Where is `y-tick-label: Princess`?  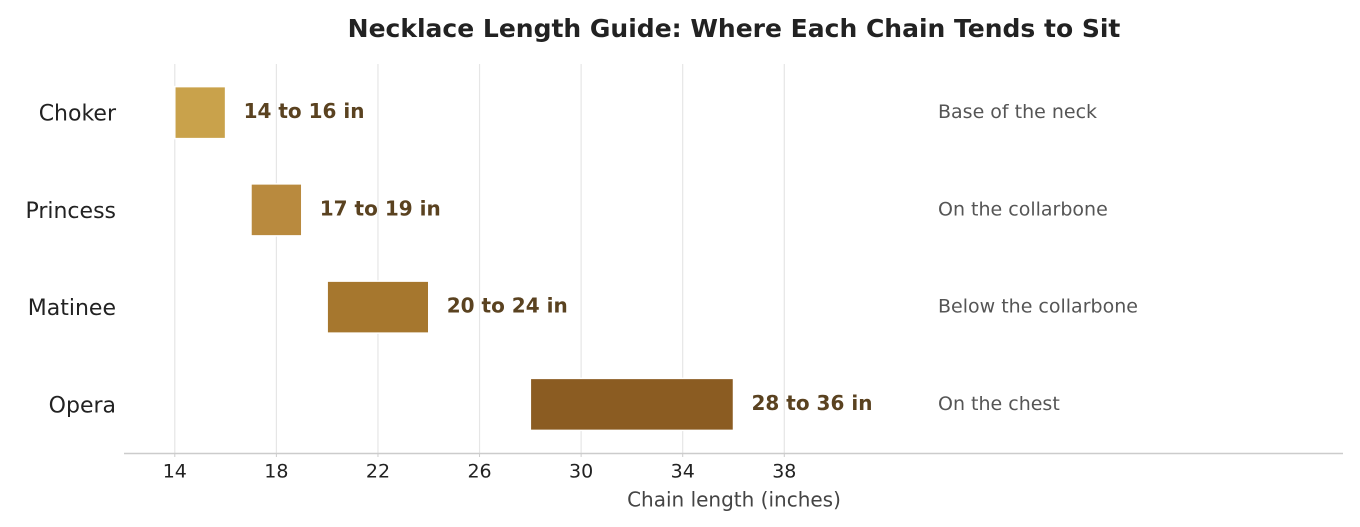
y-tick-label: Princess is located at coordinates (70, 211).